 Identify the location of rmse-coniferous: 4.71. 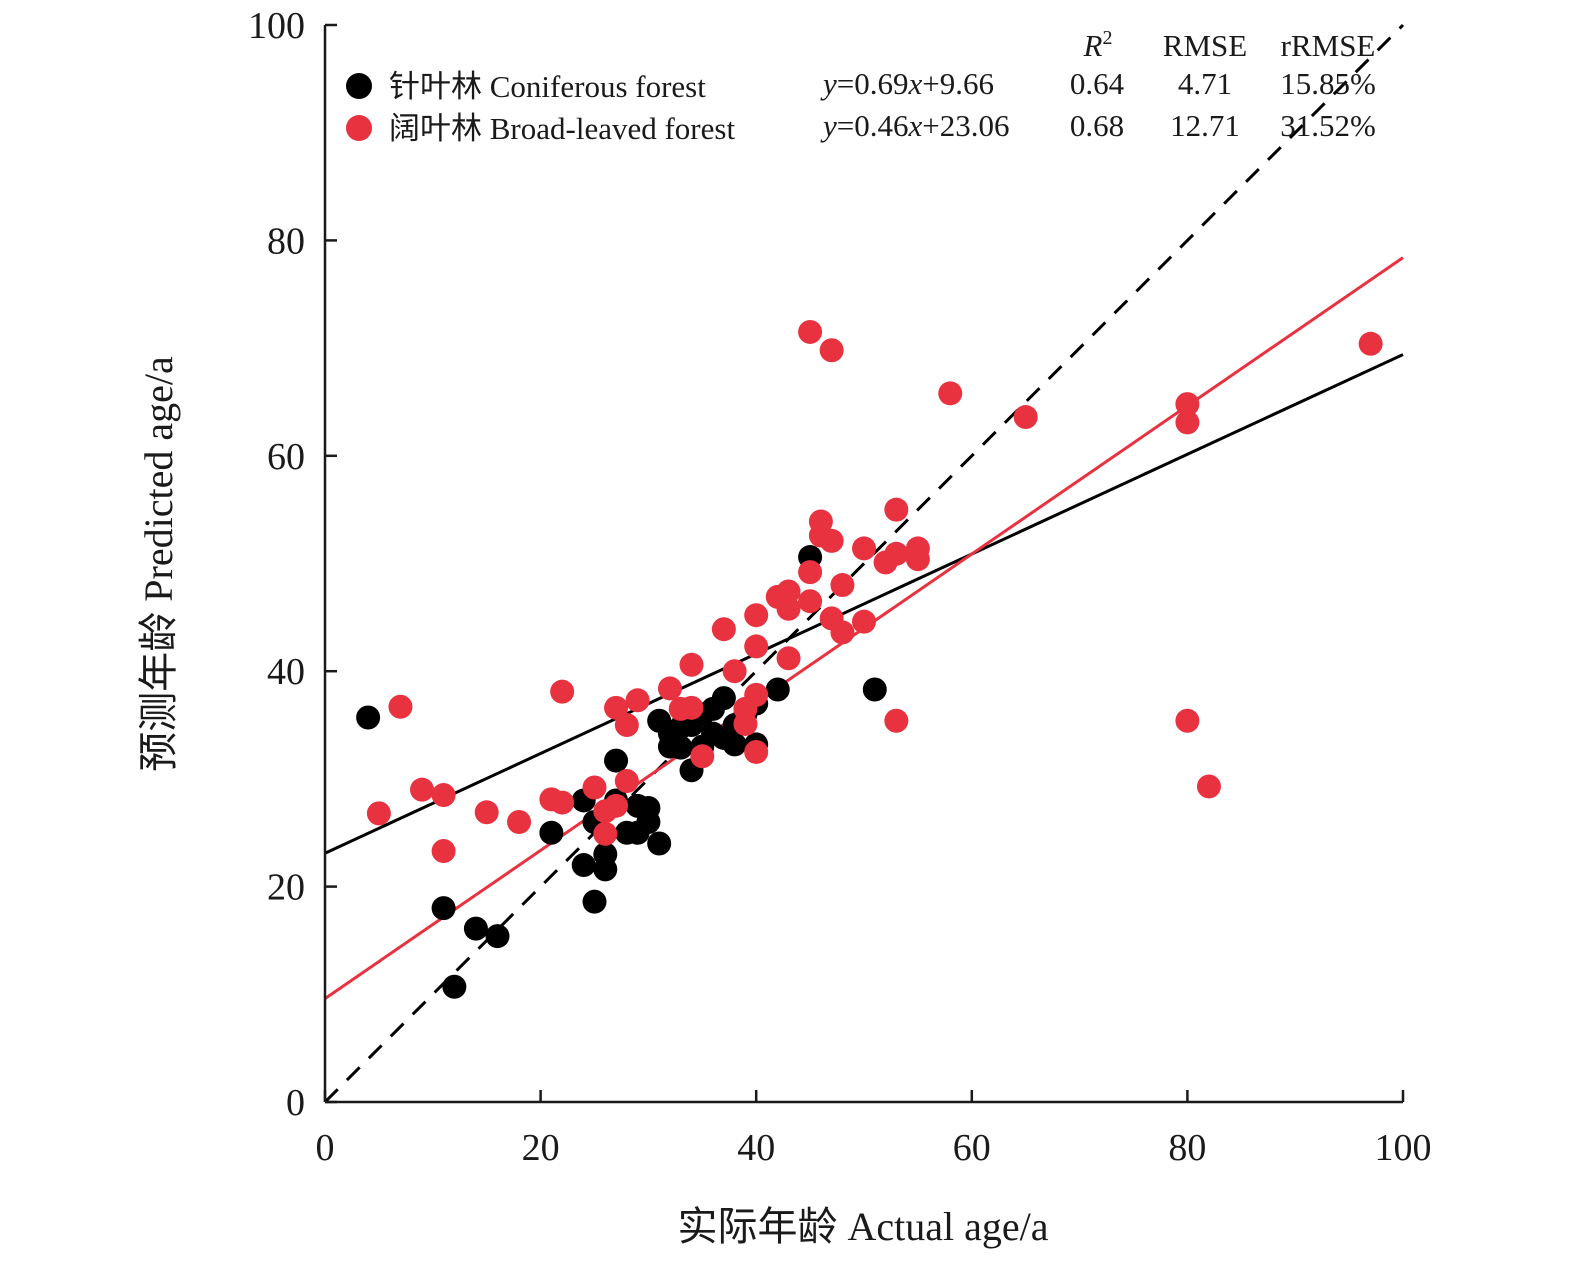
(1205, 83).